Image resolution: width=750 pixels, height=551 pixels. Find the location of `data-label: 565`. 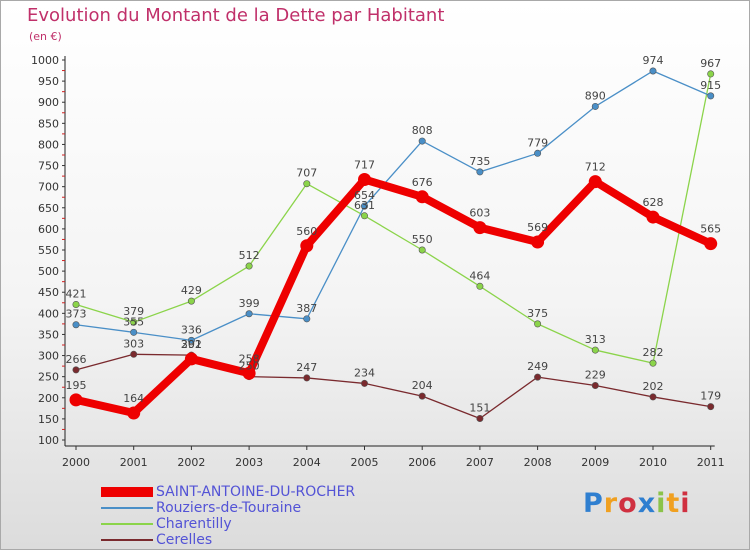

data-label: 565 is located at coordinates (710, 229).